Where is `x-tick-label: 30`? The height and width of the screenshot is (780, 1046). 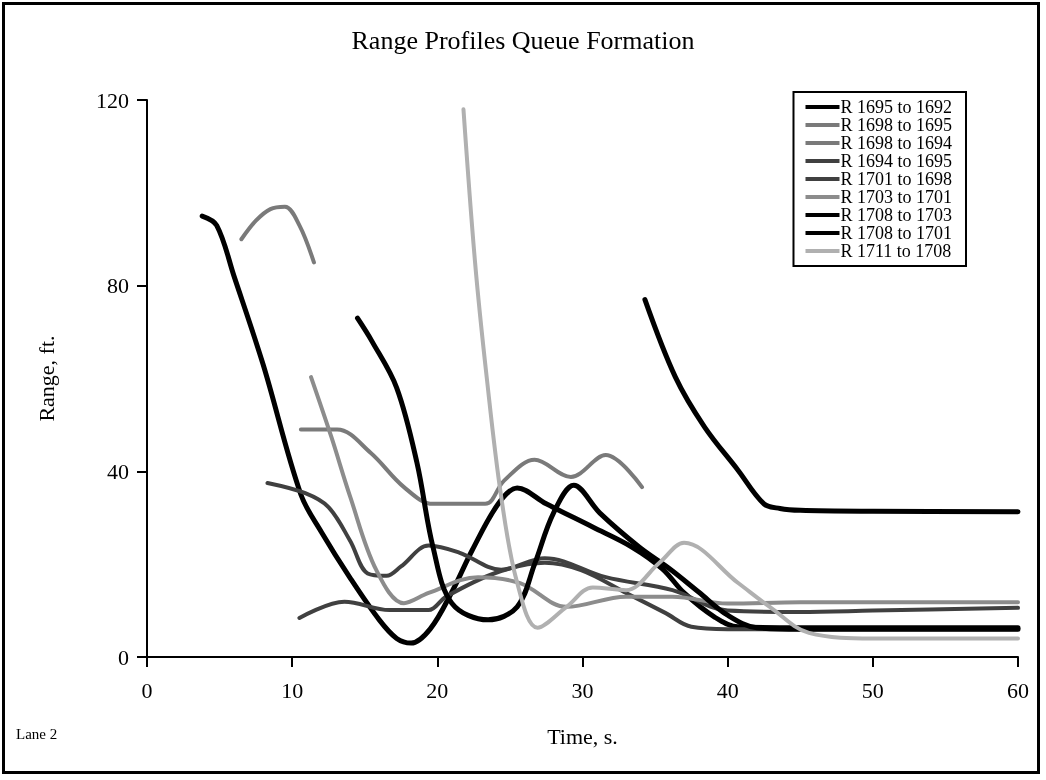 x-tick-label: 30 is located at coordinates (582, 690).